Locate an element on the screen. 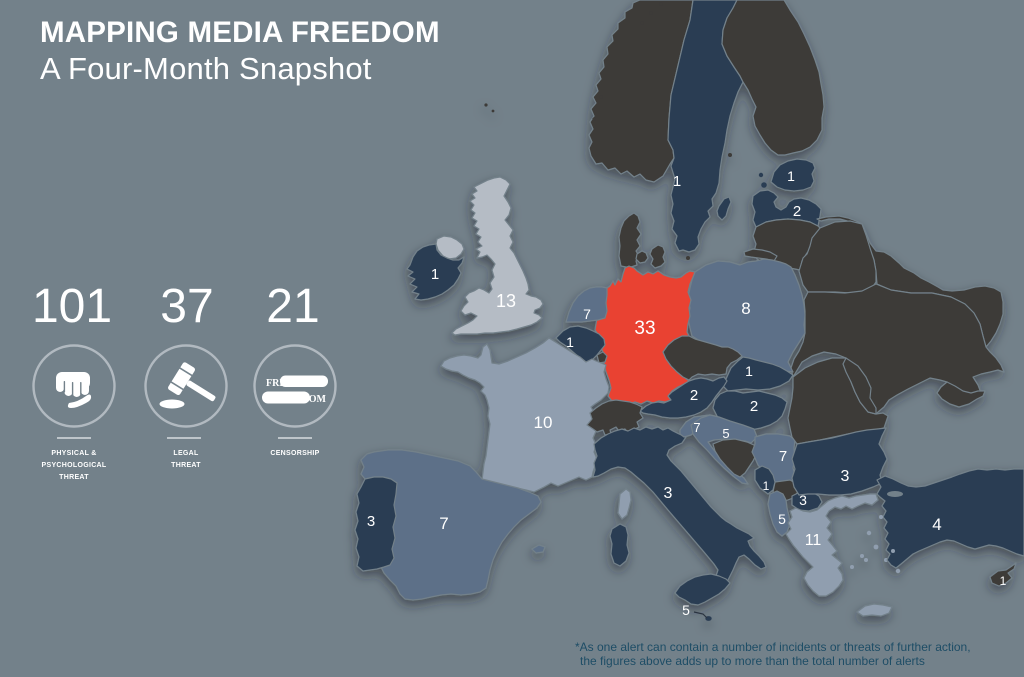  svg-text: CENSORSHIP is located at coordinates (294, 453).